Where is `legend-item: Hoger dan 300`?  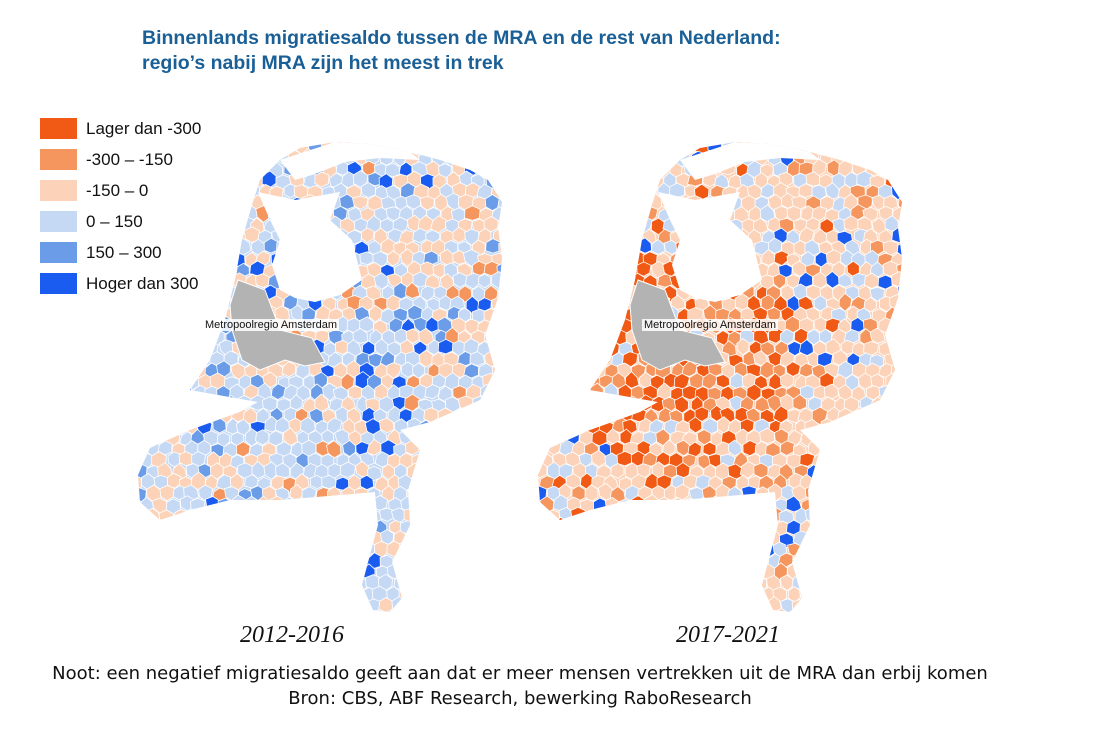 legend-item: Hoger dan 300 is located at coordinates (120, 283).